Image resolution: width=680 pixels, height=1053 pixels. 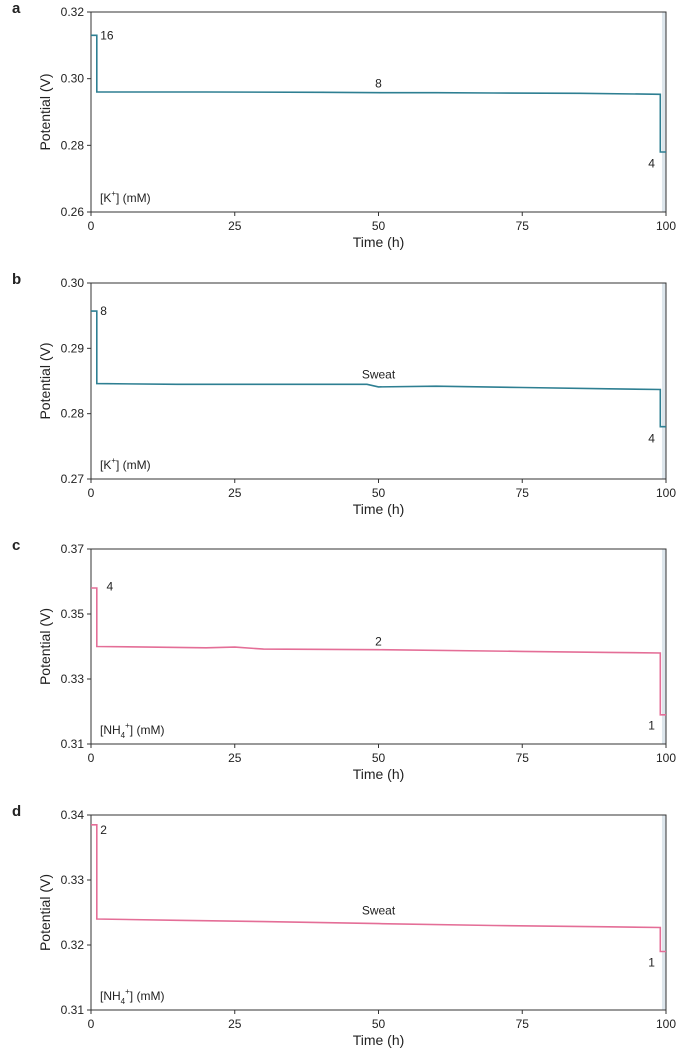 What do you see at coordinates (16, 545) in the screenshot?
I see `panel-letter: c` at bounding box center [16, 545].